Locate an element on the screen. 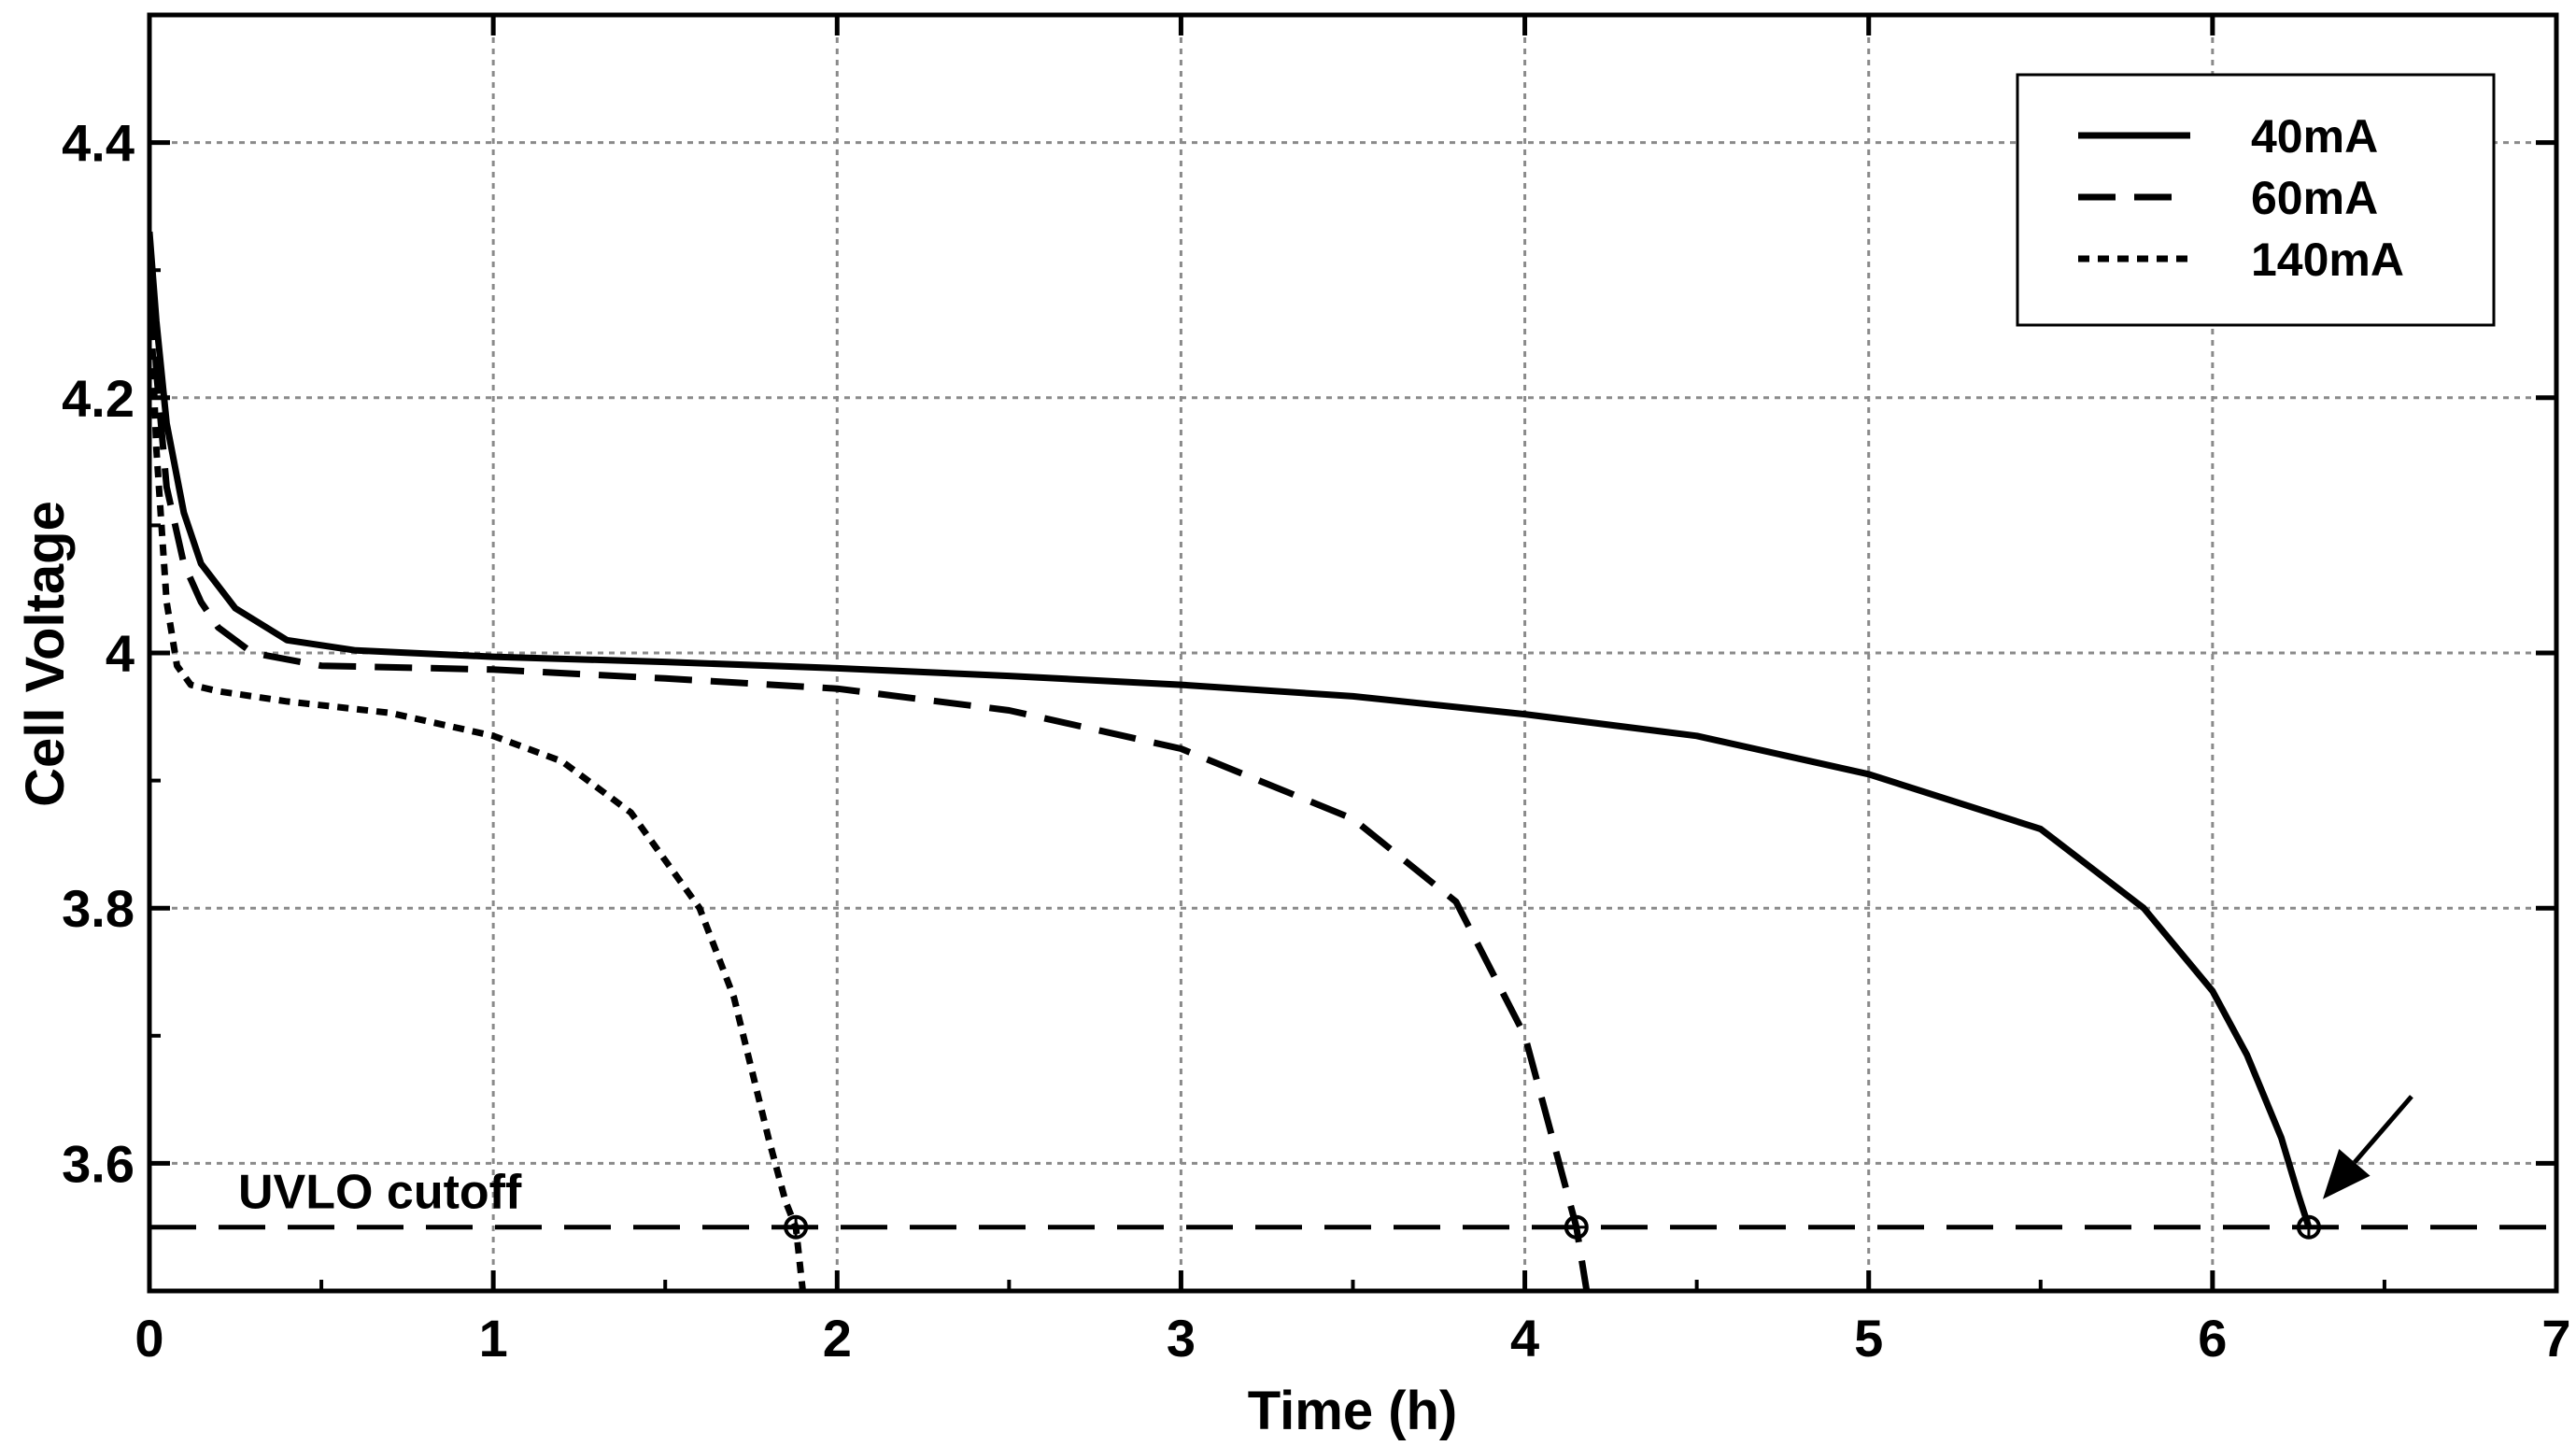 Image resolution: width=2576 pixels, height=1446 pixels. legend-label-140mA: 140mA is located at coordinates (2327, 260).